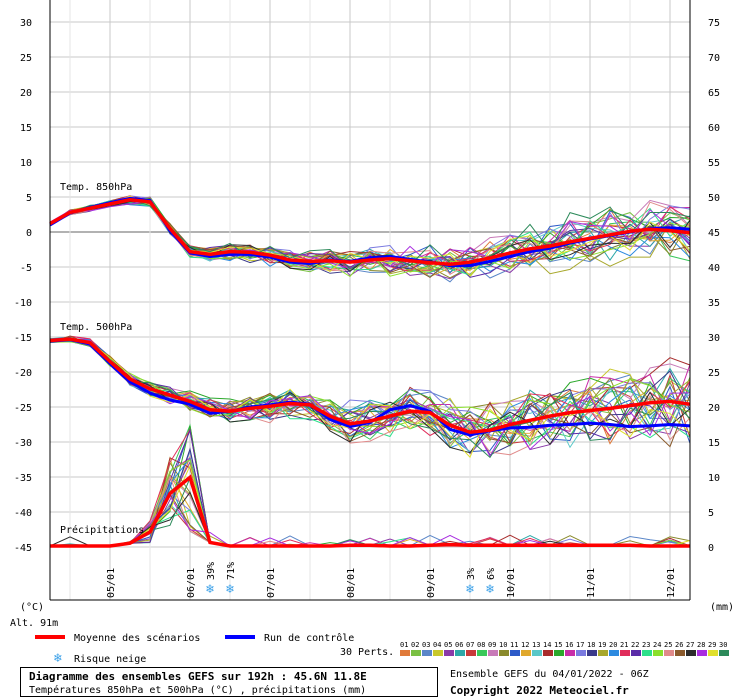  Describe the element at coordinates (137, 638) in the screenshot. I see `legend-mean-label: Moyenne des scénarios` at that location.